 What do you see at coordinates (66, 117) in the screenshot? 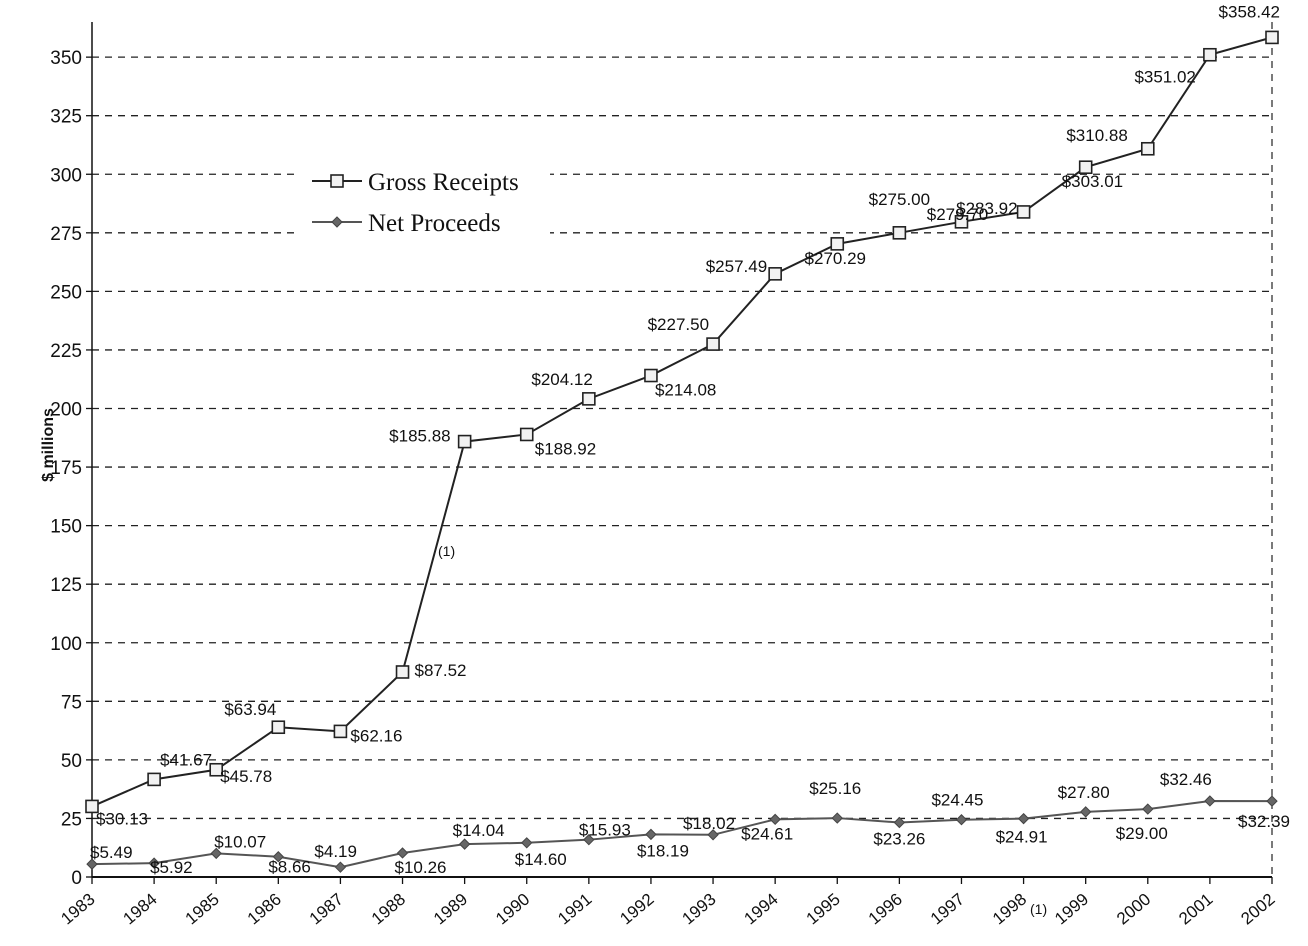
I see `y-tick-label: 325` at bounding box center [66, 117].